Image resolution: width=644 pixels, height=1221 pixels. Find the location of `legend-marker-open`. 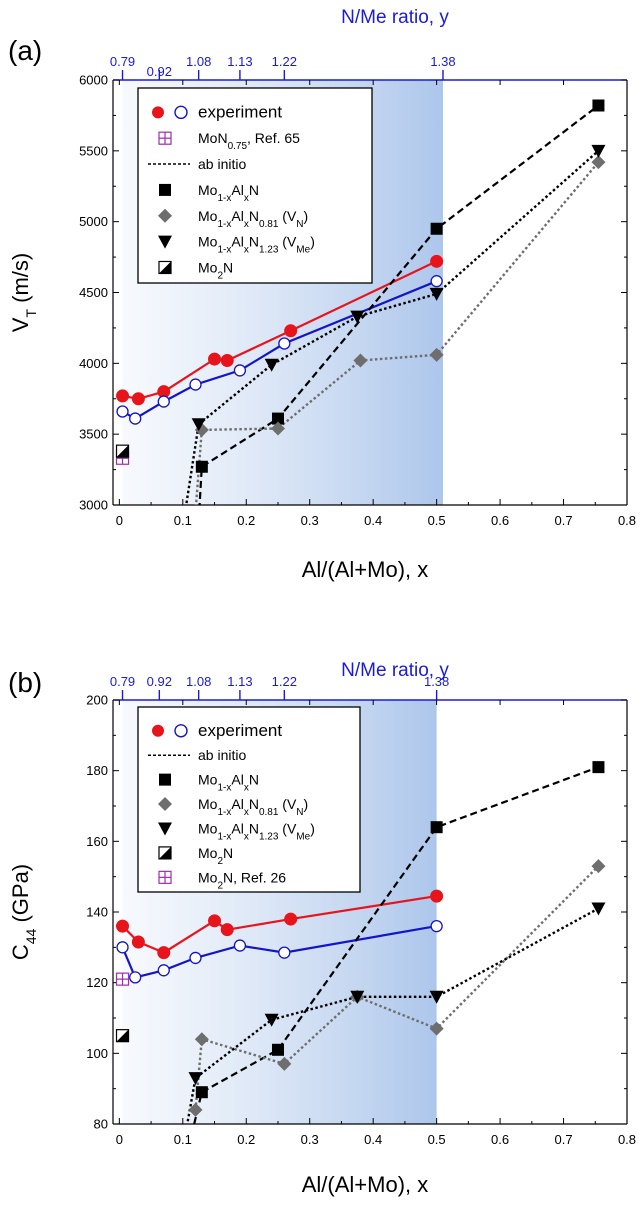

legend-marker-open is located at coordinates (181, 731).